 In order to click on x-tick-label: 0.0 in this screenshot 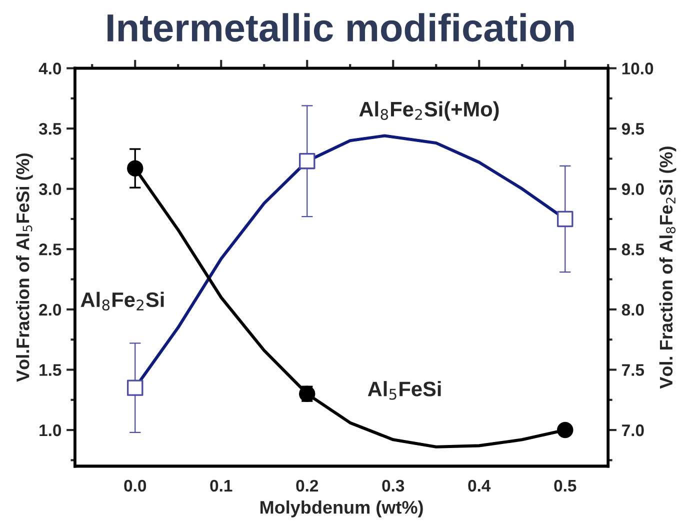, I will do `click(135, 486)`.